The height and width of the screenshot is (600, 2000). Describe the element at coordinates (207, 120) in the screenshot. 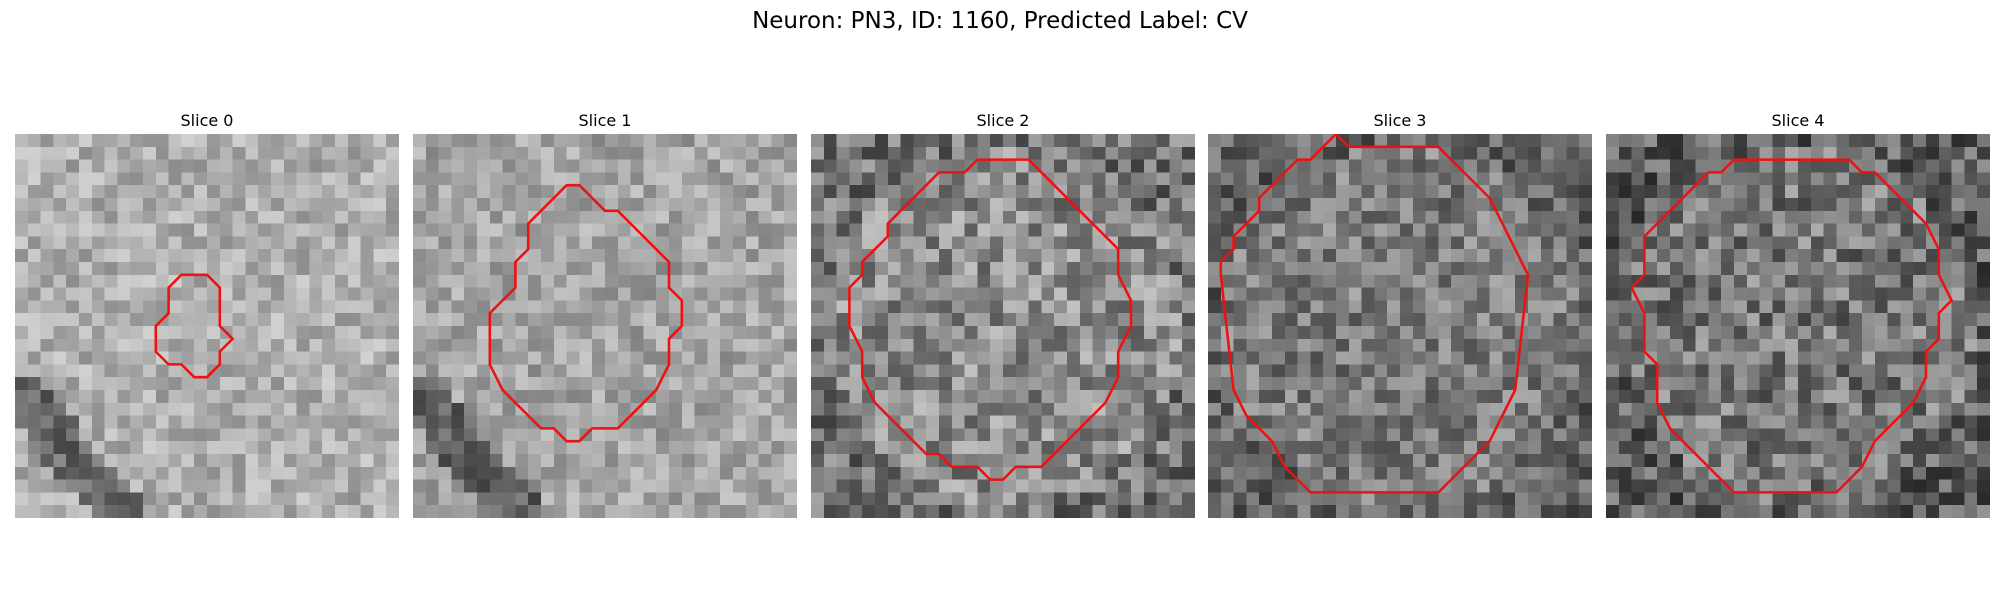

I see `slice-title: Slice 0` at that location.